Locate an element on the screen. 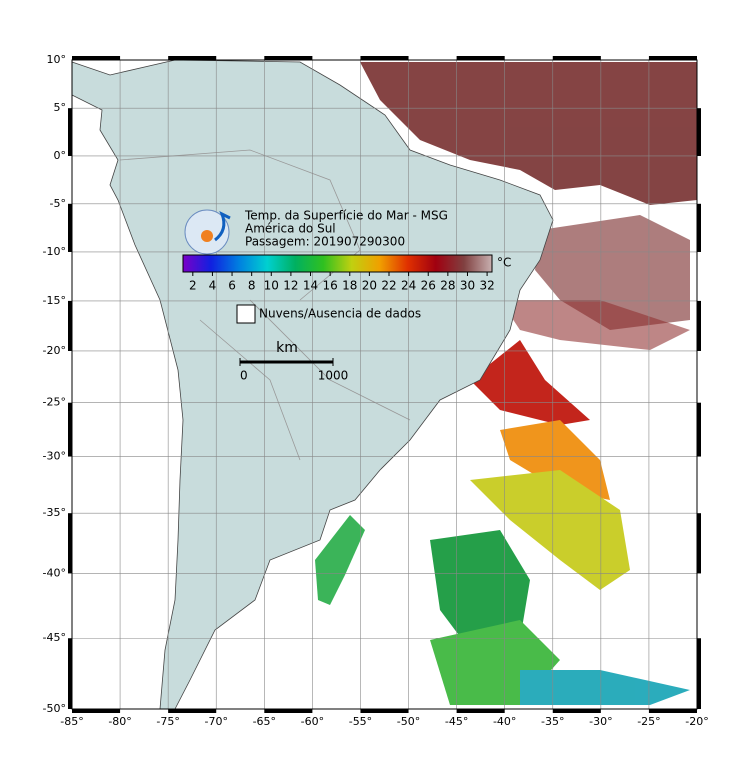  colorbar-unit: °C is located at coordinates (504, 263).